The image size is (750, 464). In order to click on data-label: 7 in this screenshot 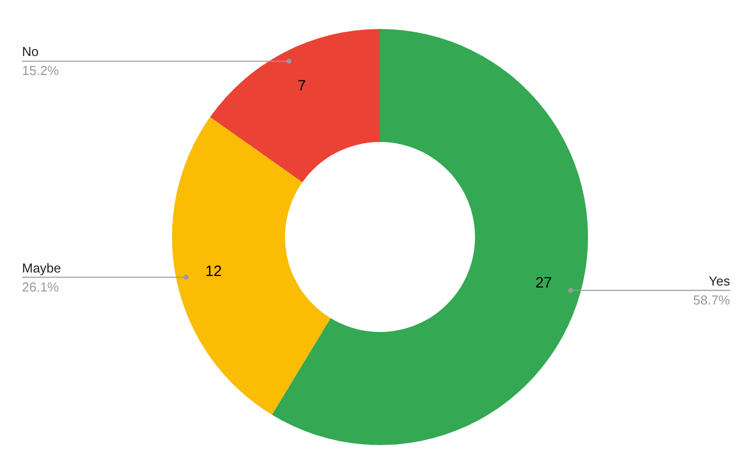, I will do `click(302, 86)`.